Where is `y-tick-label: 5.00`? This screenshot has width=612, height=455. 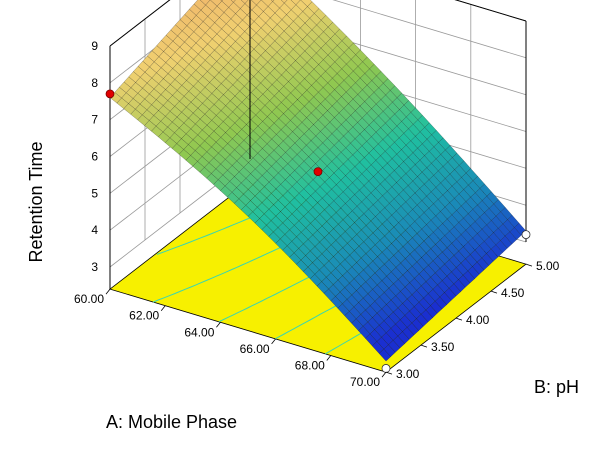 y-tick-label: 5.00 is located at coordinates (548, 266).